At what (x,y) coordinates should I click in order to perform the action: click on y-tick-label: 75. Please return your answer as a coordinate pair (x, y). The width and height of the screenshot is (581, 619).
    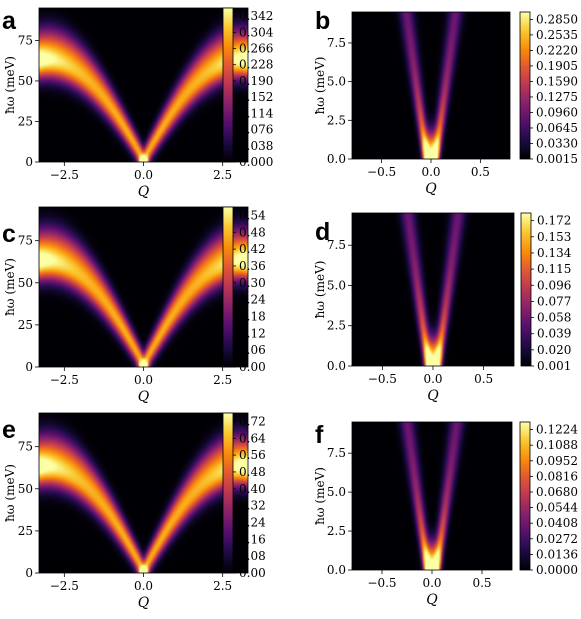
    Looking at the image, I should click on (25, 40).